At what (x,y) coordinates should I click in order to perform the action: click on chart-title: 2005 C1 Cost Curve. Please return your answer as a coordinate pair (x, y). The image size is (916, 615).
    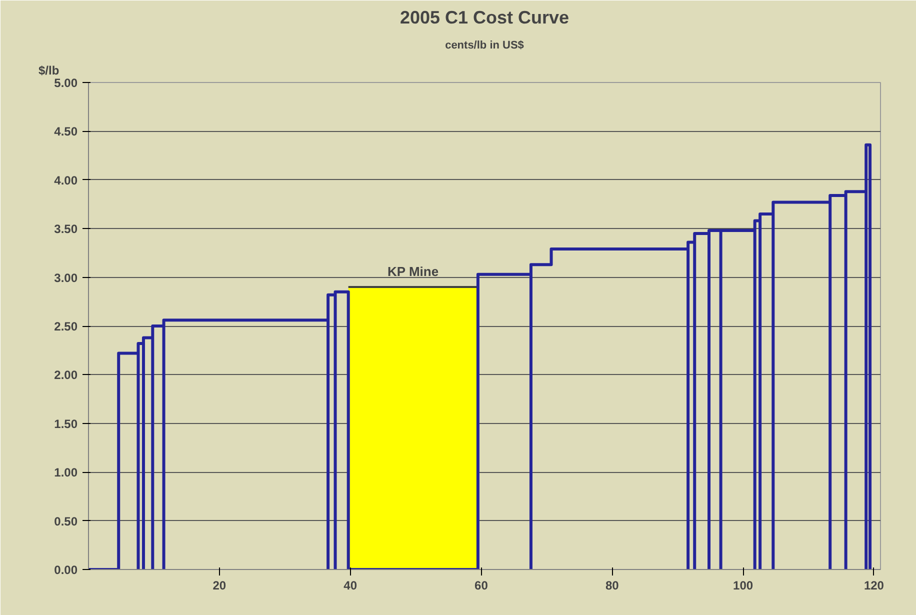
    Looking at the image, I should click on (485, 18).